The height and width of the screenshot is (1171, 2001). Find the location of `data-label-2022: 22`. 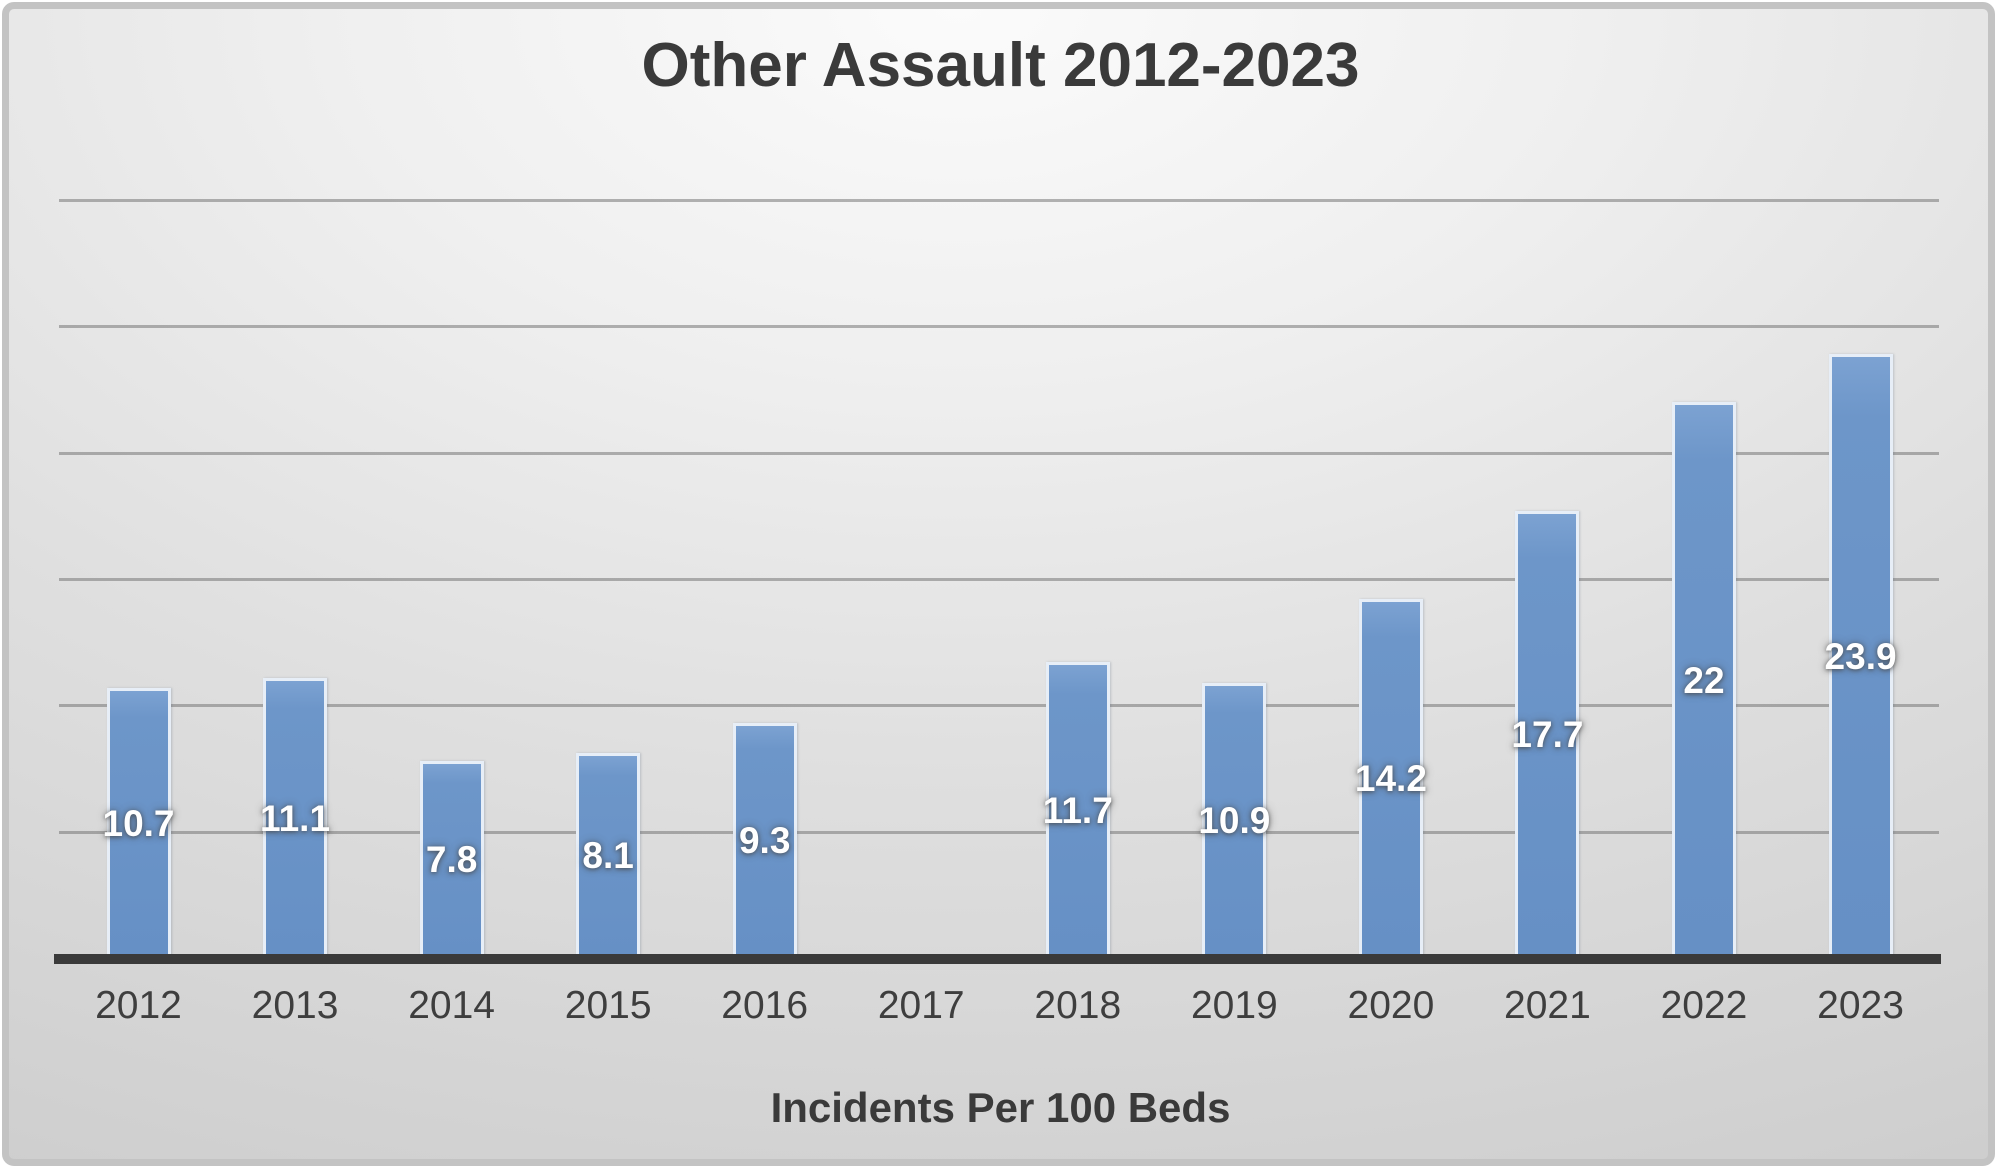

data-label-2022: 22 is located at coordinates (1704, 680).